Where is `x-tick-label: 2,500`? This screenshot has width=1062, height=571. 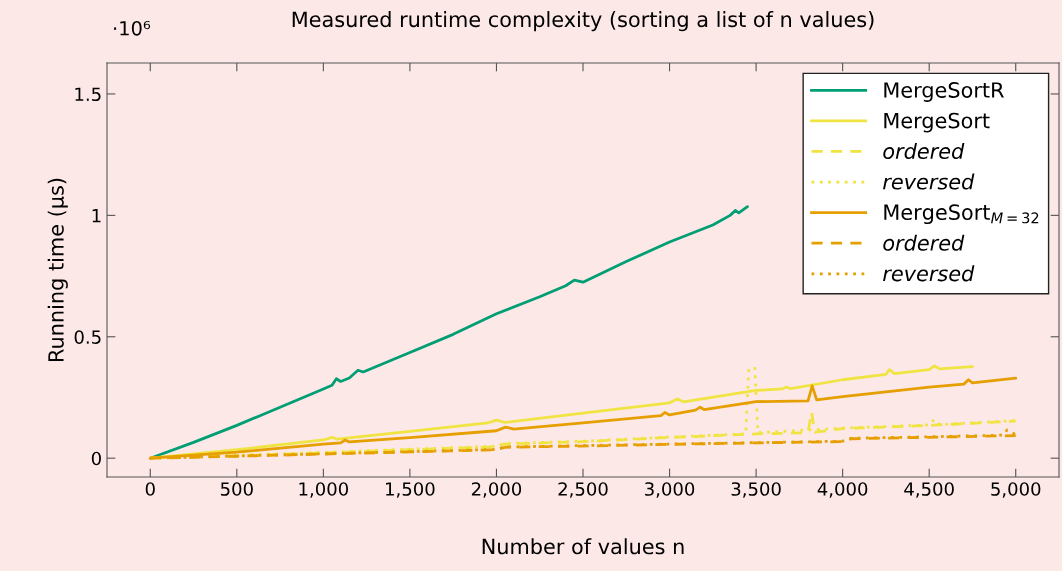
x-tick-label: 2,500 is located at coordinates (583, 490).